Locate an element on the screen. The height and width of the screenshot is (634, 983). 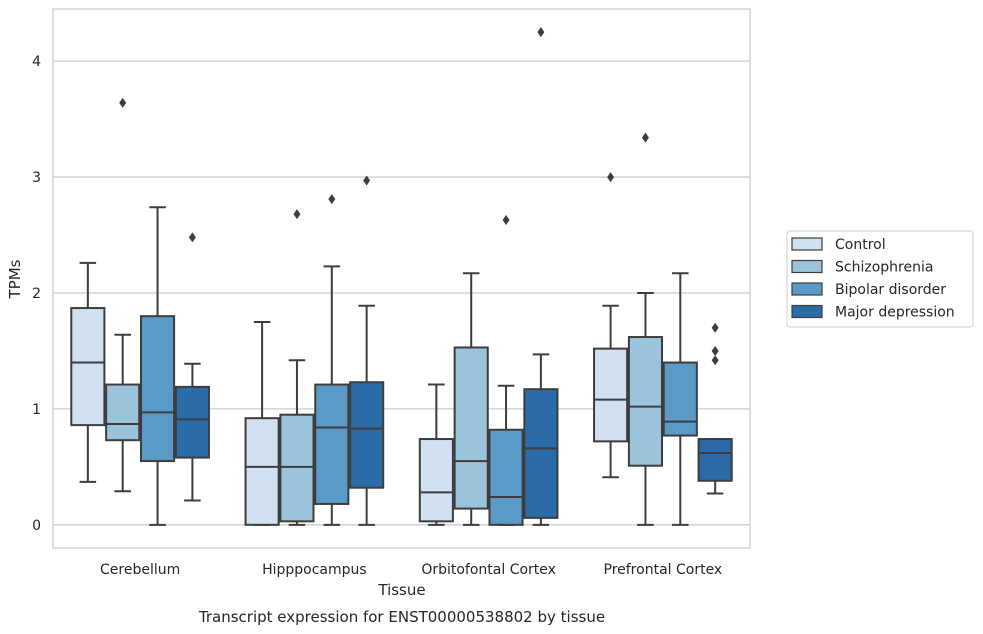
y-tick-label: 3 is located at coordinates (36, 178).